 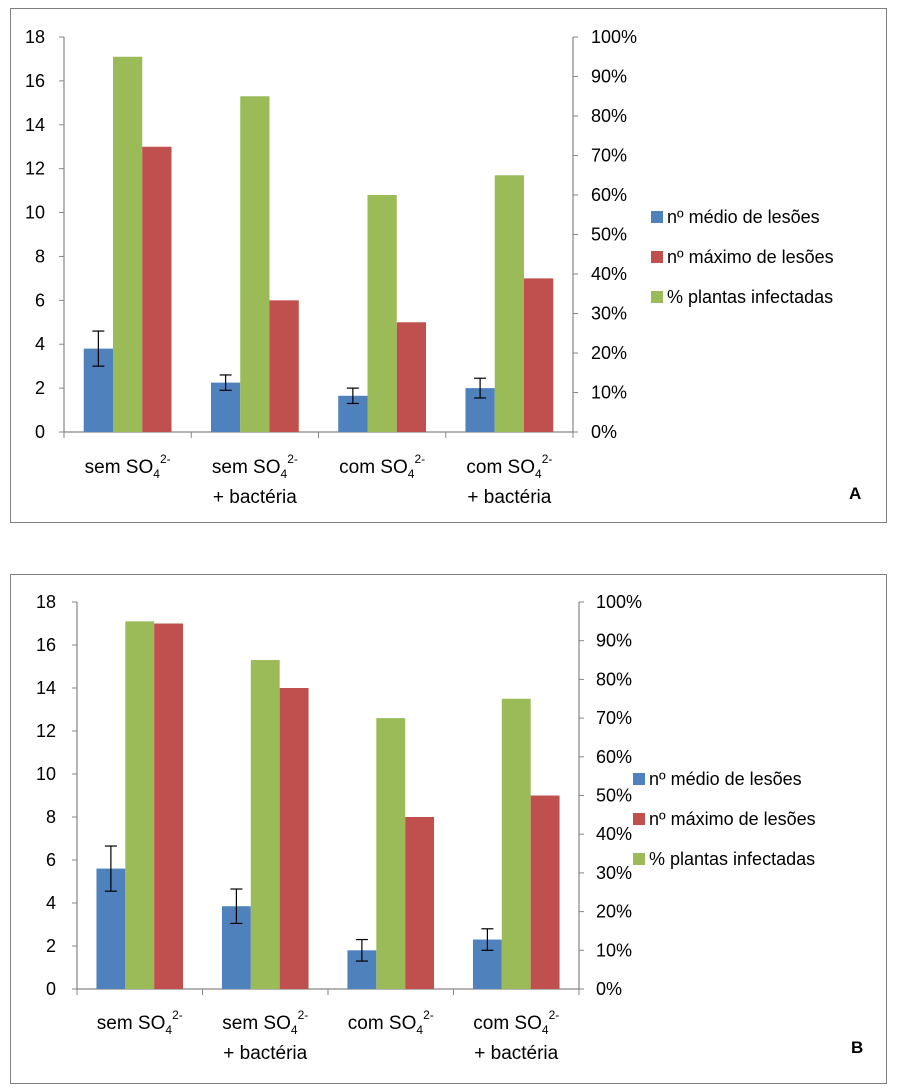 What do you see at coordinates (614, 796) in the screenshot?
I see `right-tick-label: 50%` at bounding box center [614, 796].